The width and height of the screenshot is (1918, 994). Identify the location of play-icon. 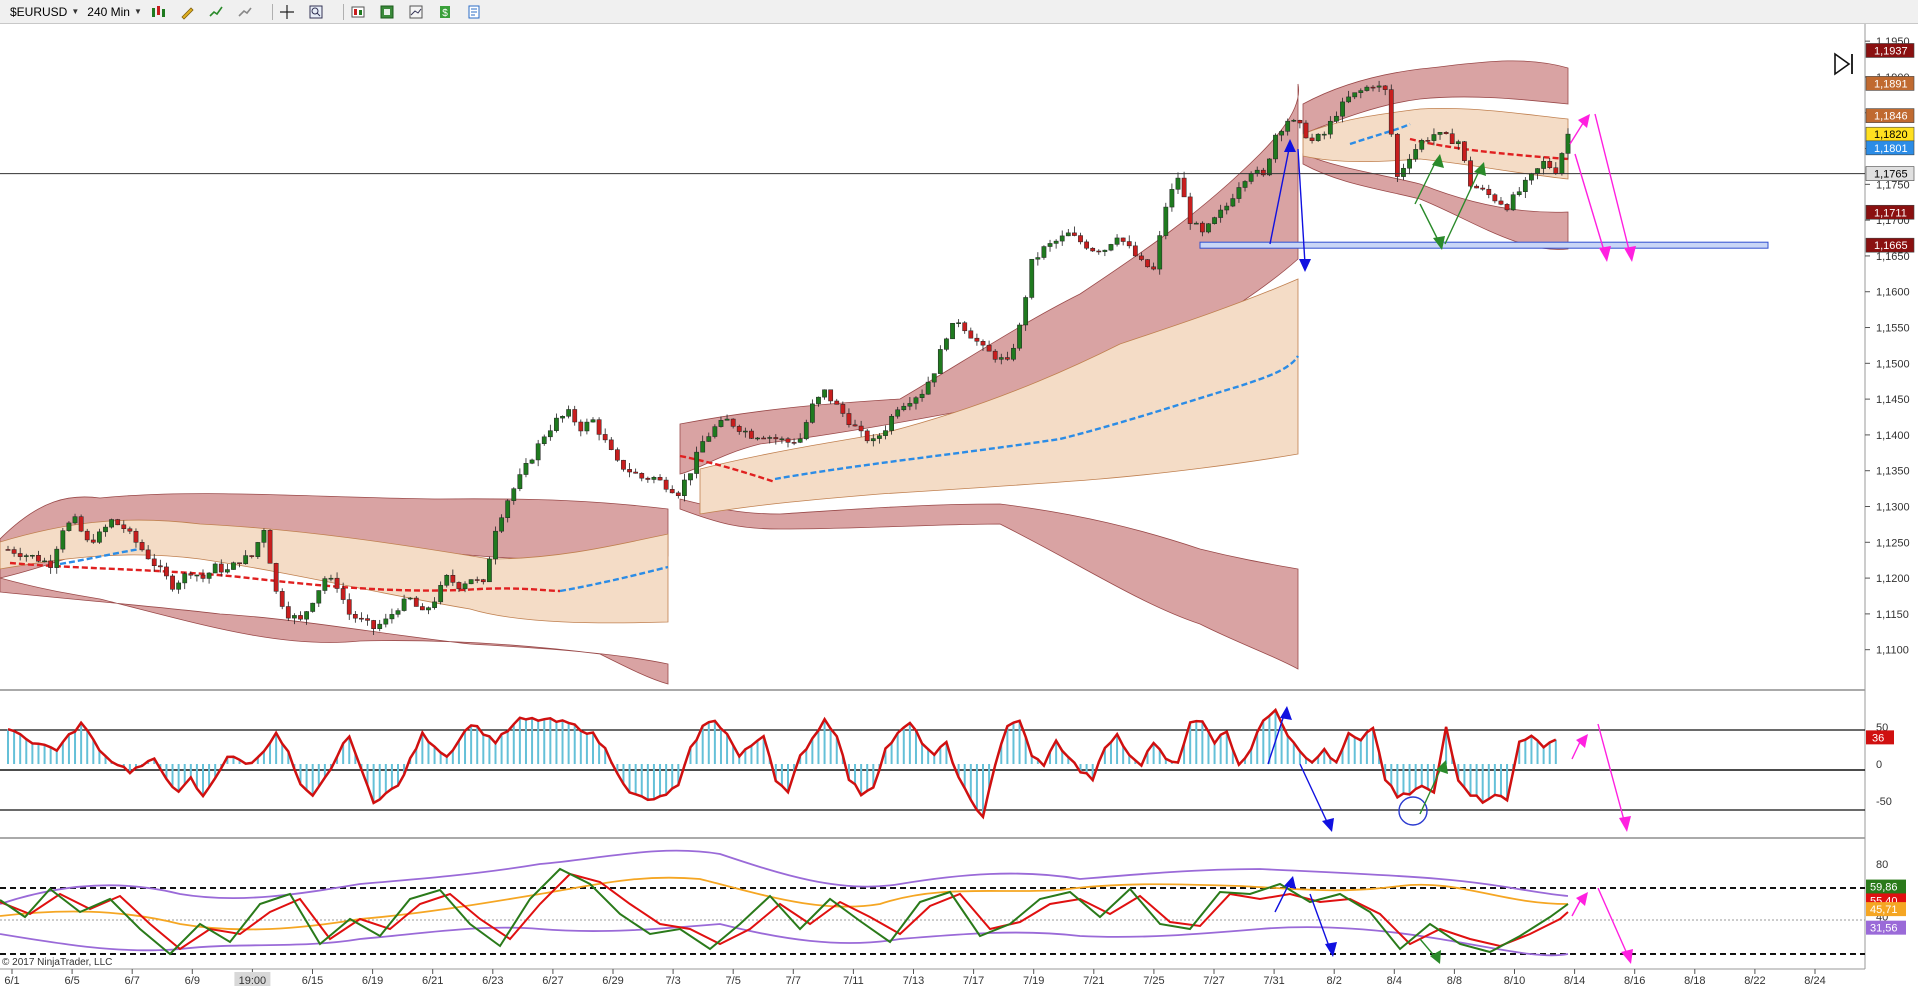
(1842, 64).